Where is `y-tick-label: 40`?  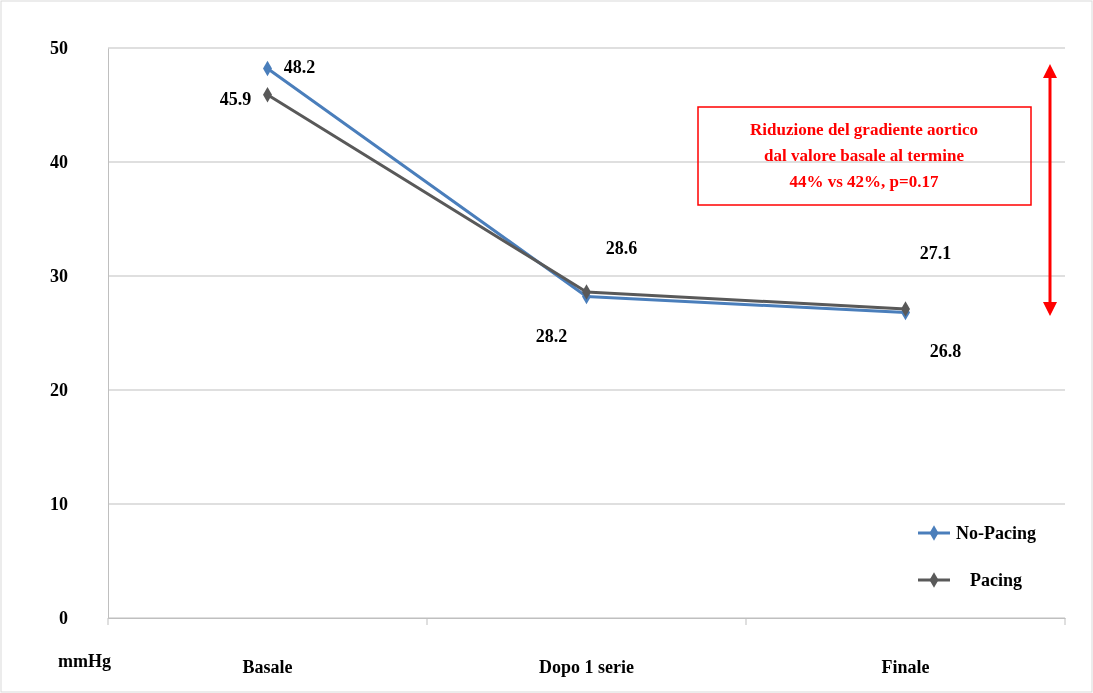
y-tick-label: 40 is located at coordinates (59, 162).